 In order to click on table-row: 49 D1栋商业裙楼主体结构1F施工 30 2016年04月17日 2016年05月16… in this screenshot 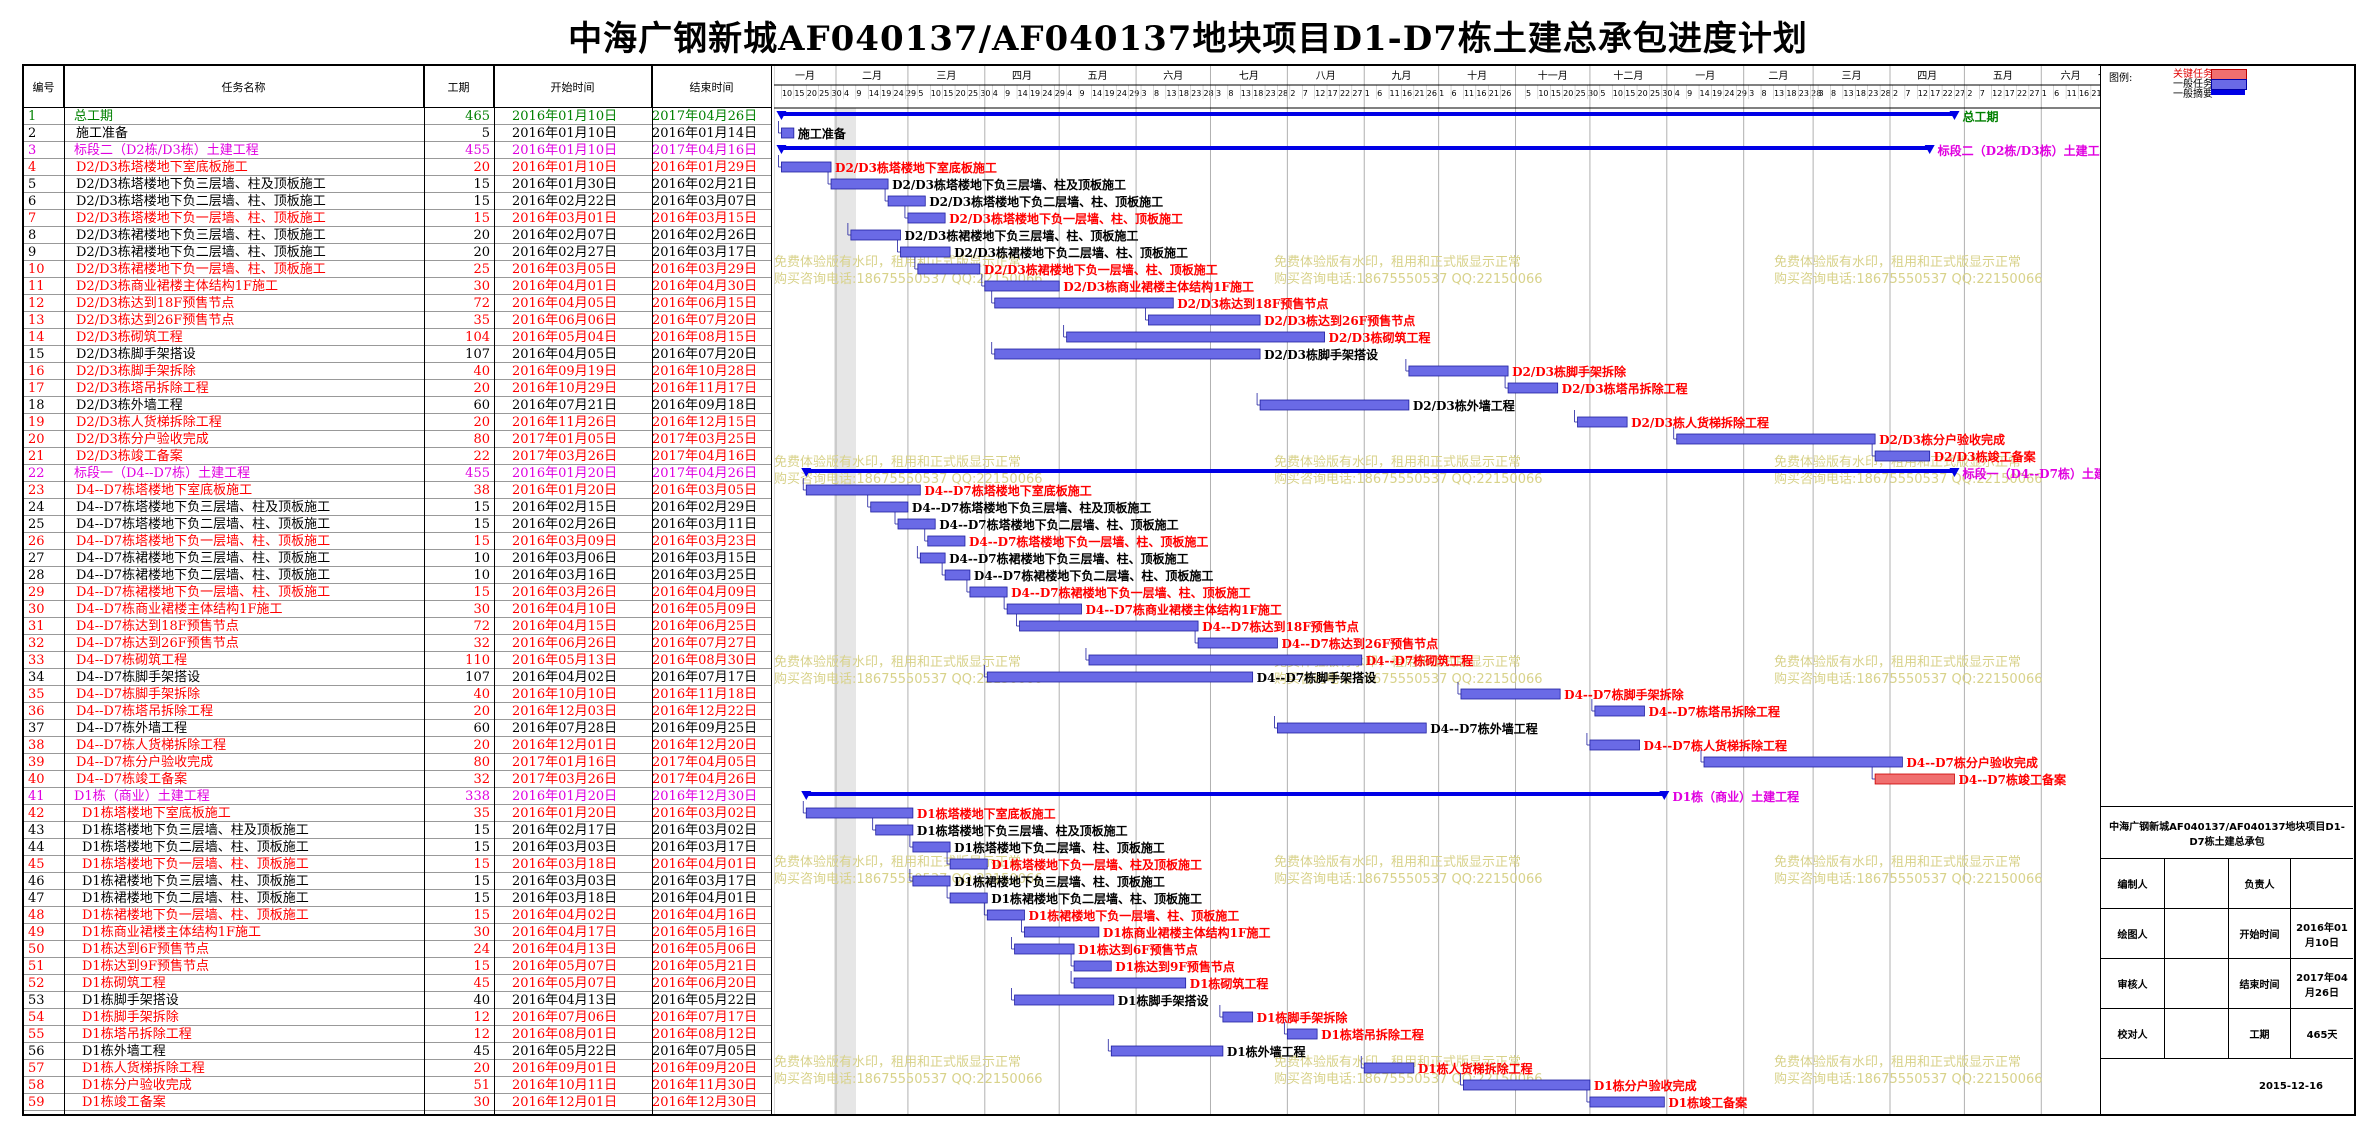, I will do `click(398, 932)`.